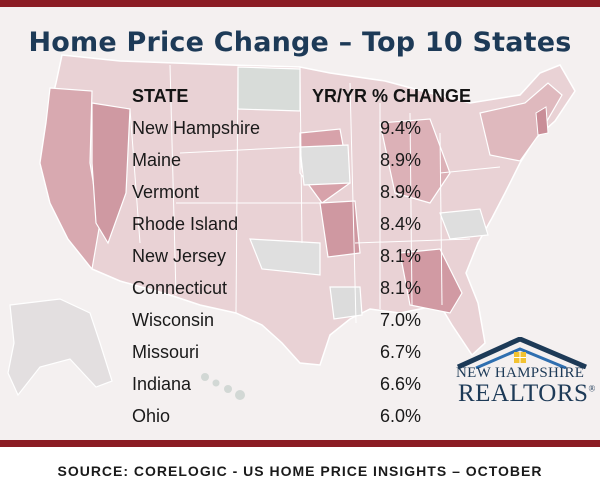 This screenshot has width=600, height=503. I want to click on percent-change: 7.0%, so click(401, 320).